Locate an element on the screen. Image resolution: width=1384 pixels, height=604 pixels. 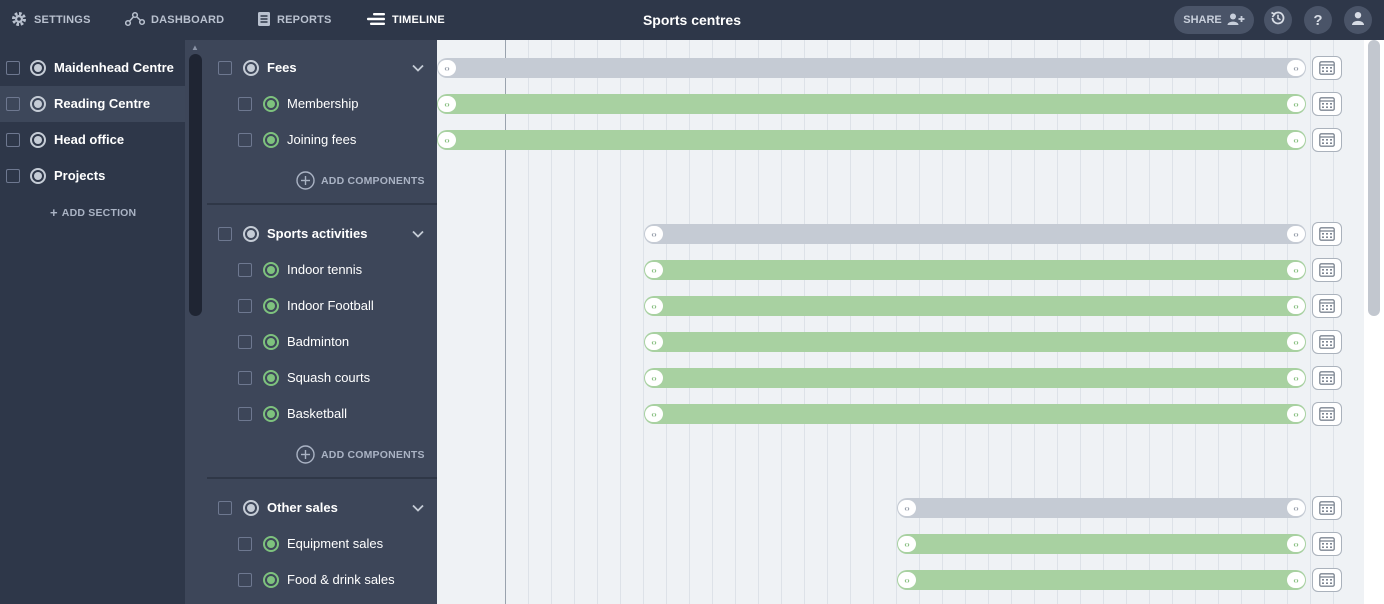
component-row-basketball: Basketball is located at coordinates (322, 414).